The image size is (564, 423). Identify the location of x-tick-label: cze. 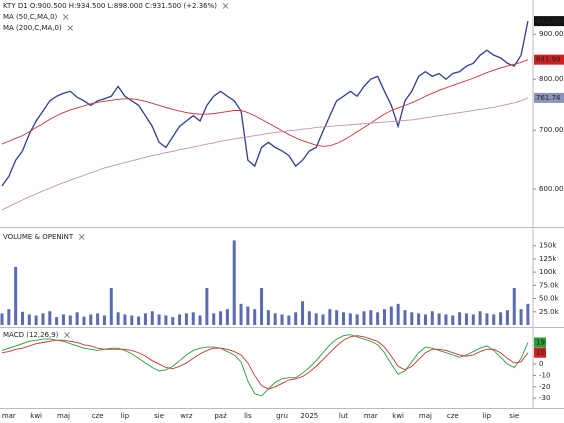
(98, 416).